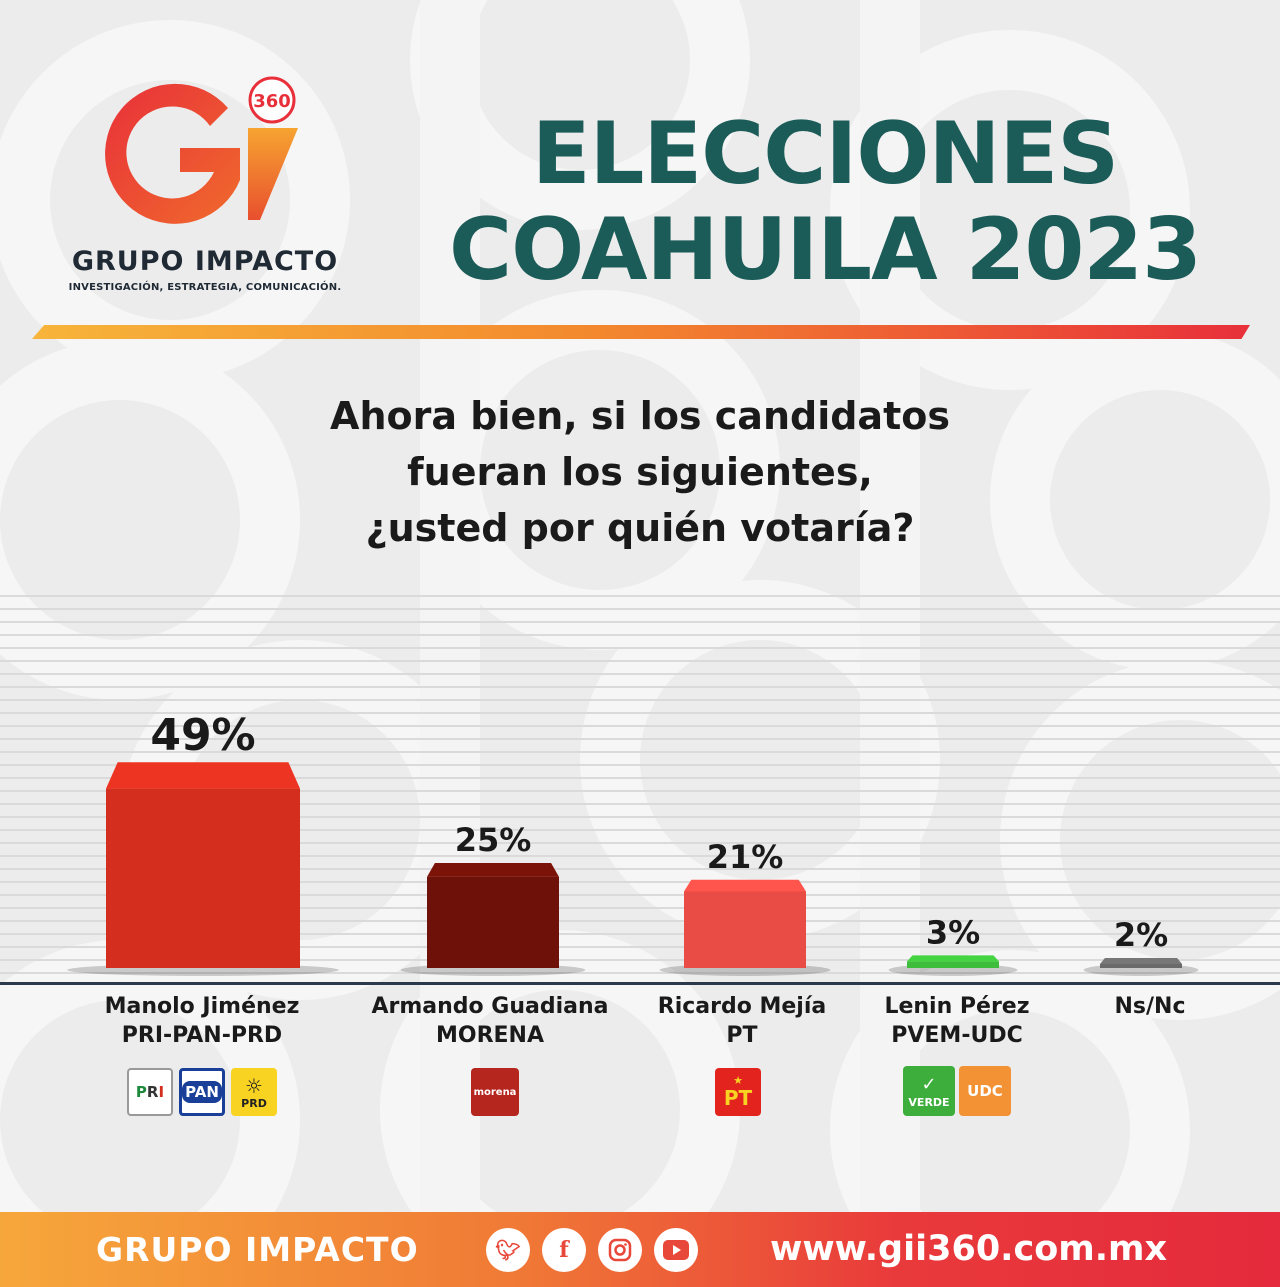  What do you see at coordinates (825, 154) in the screenshot?
I see `title-line-1: ELECCIONES` at bounding box center [825, 154].